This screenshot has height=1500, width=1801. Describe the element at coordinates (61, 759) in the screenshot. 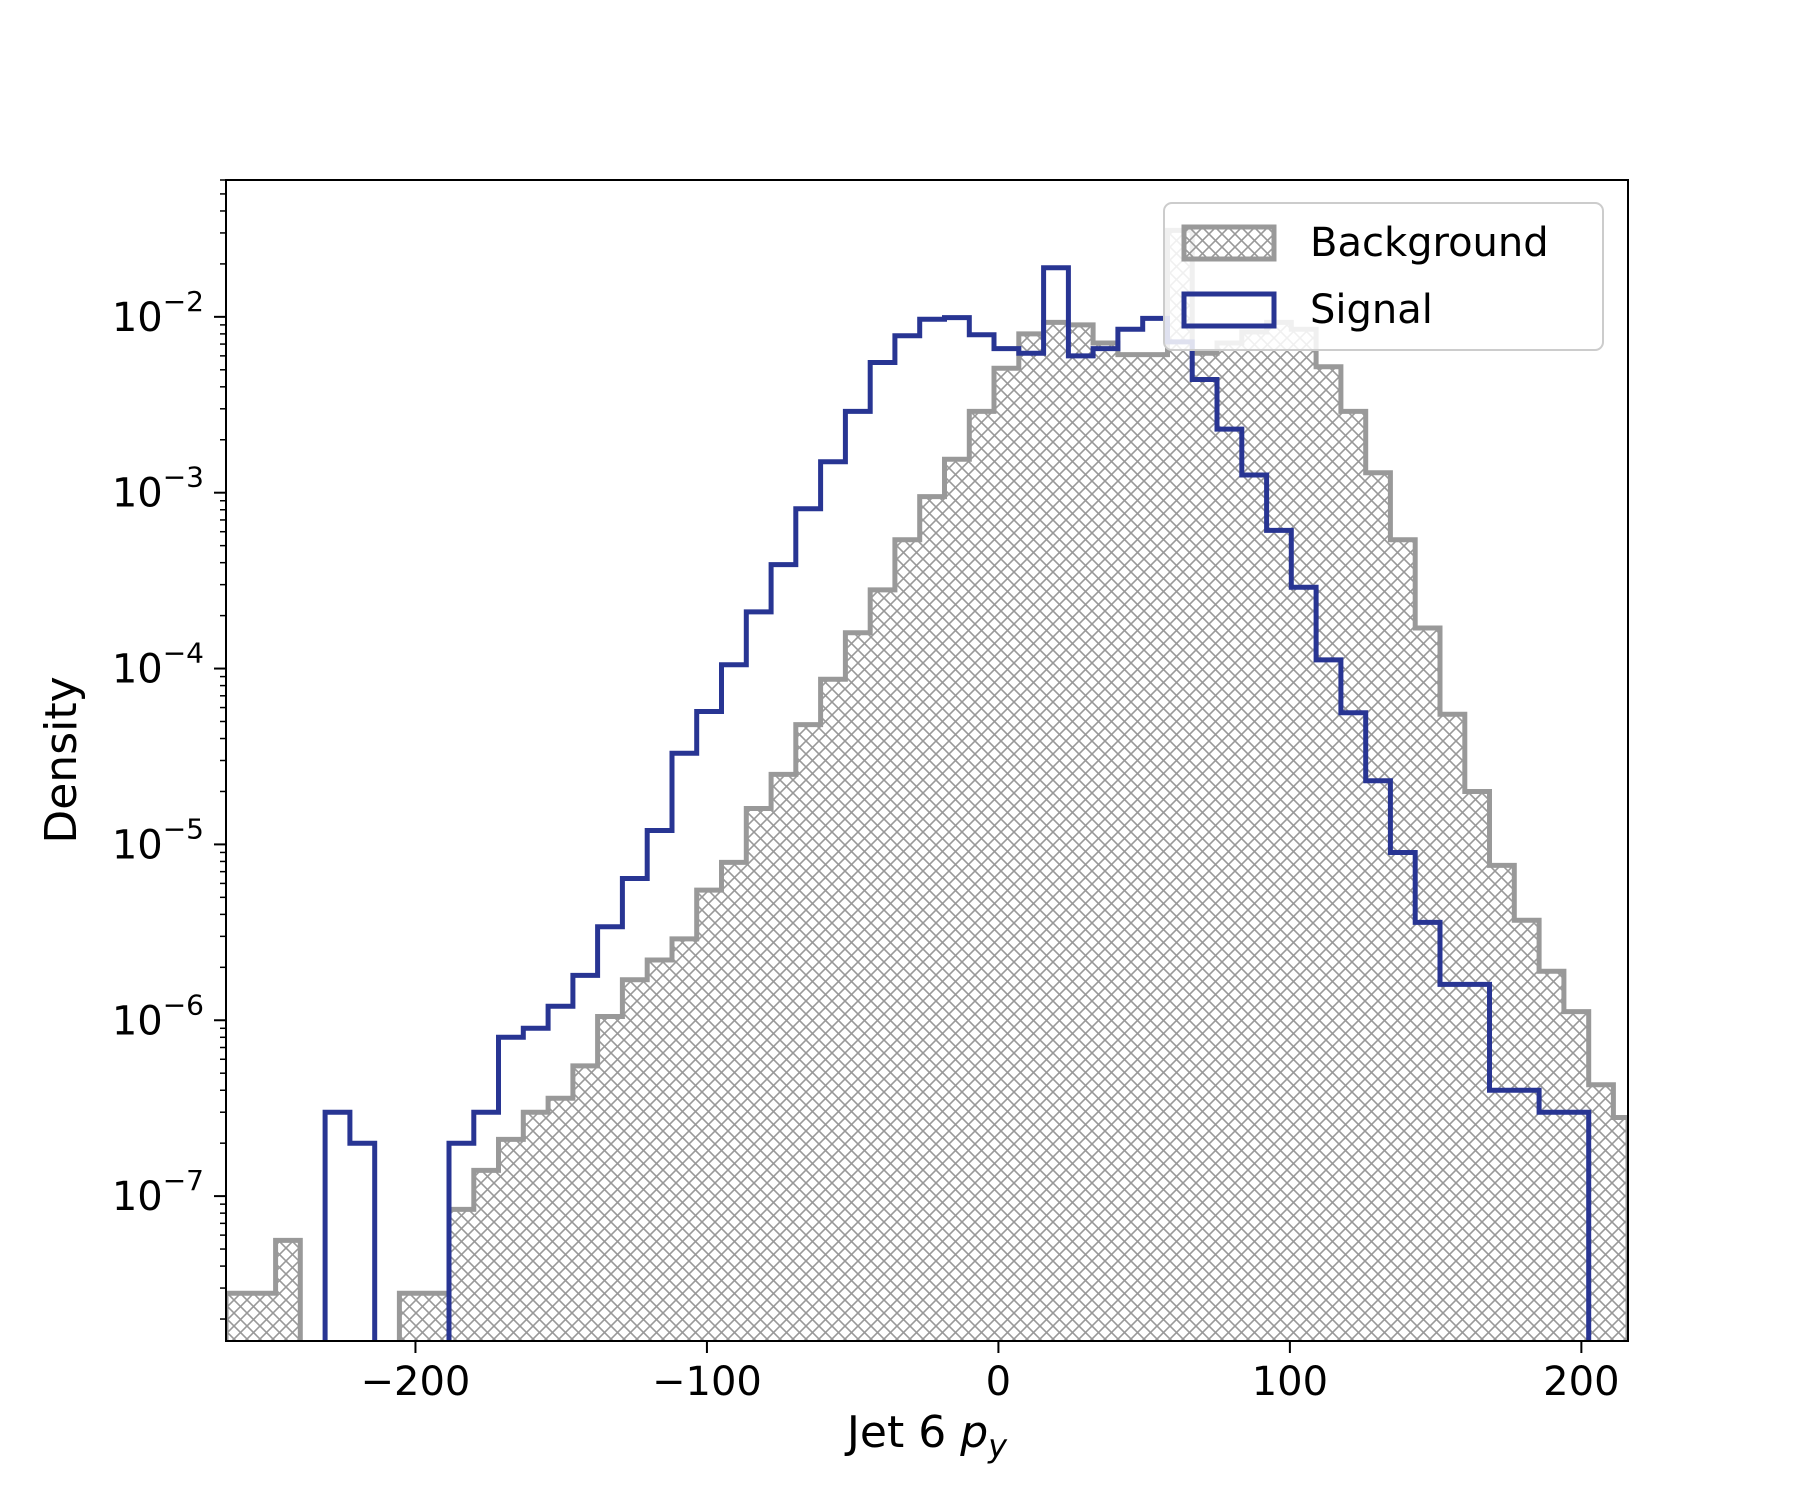

I see `y-axis-label: Density` at that location.